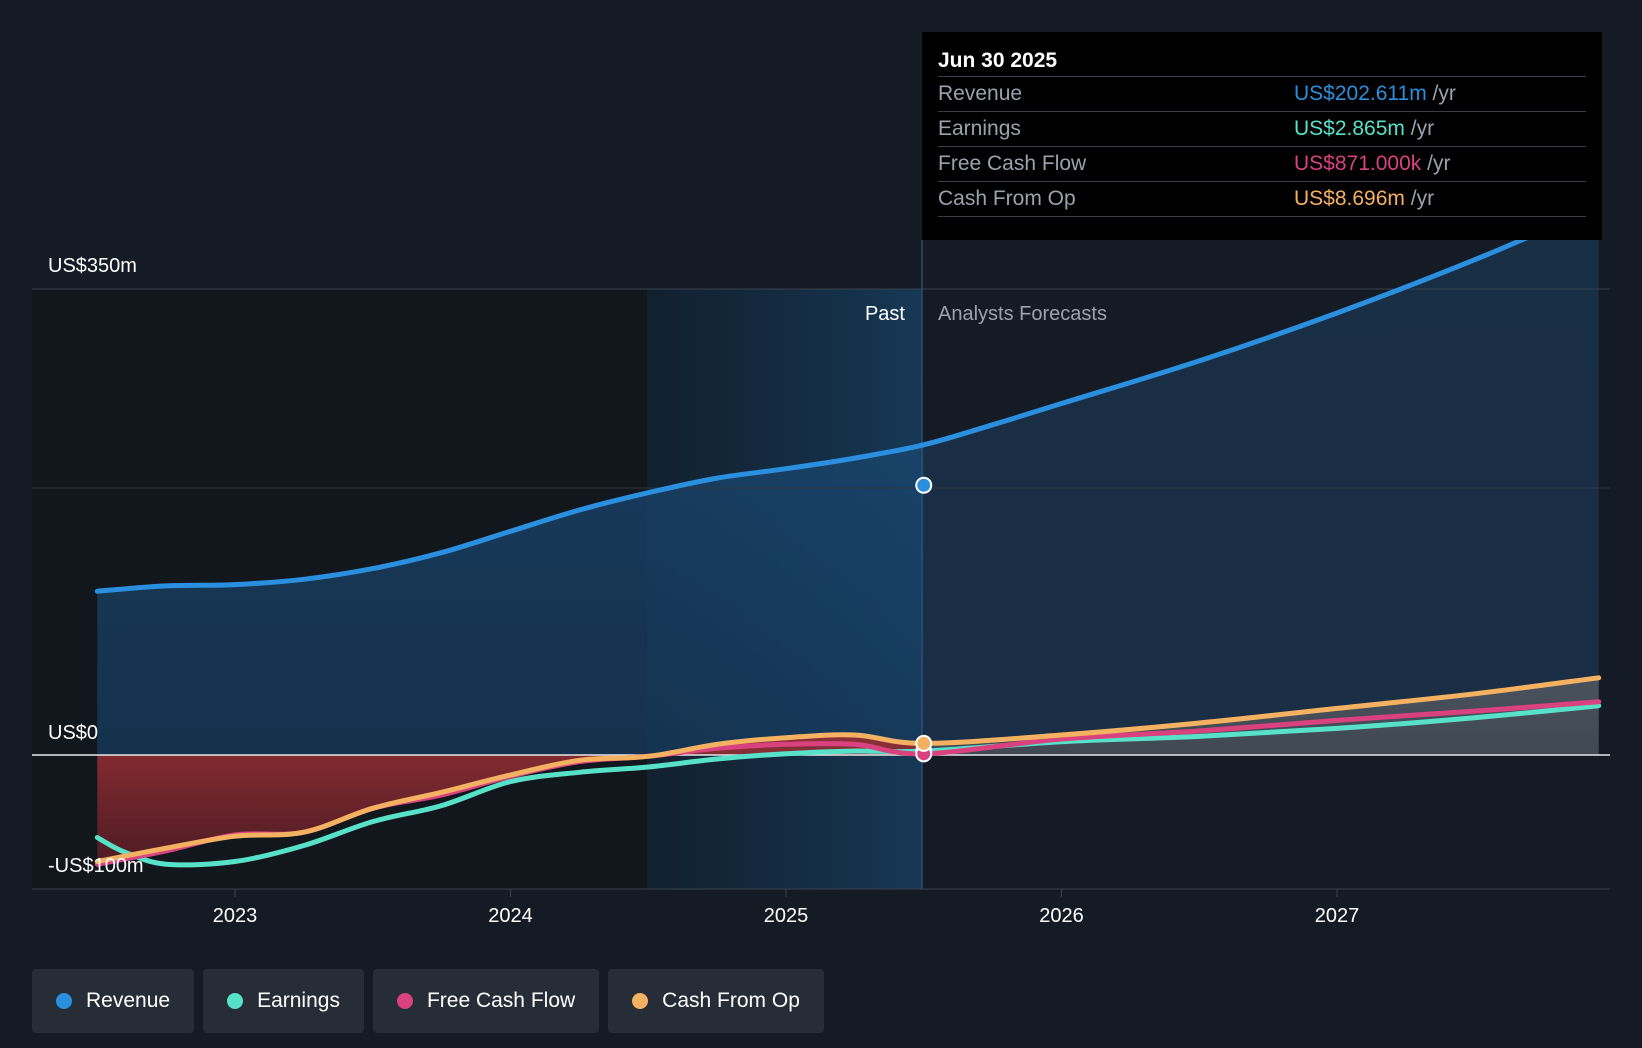 The width and height of the screenshot is (1642, 1048). Describe the element at coordinates (1262, 129) in the screenshot. I see `tooltip-row-earnings: Earnings US$2.865m /yr` at that location.